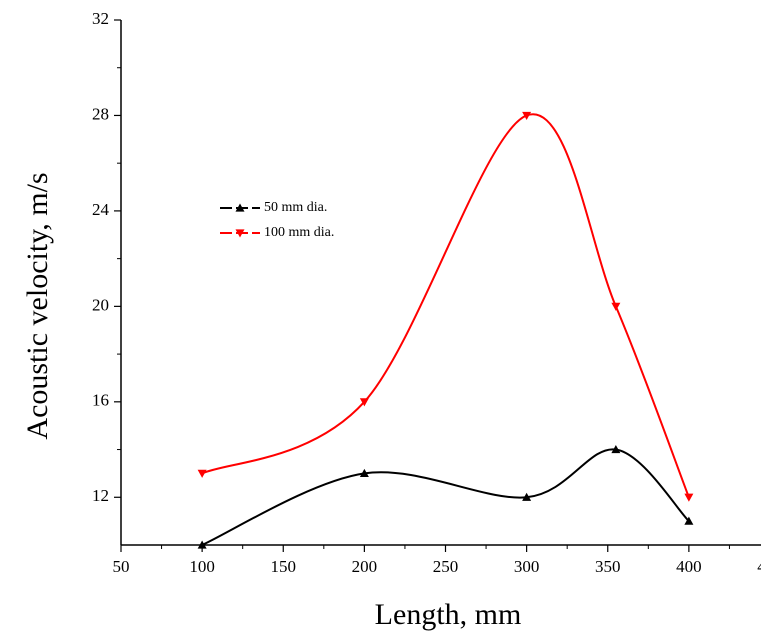  I want to click on x-tick-label: 300, so click(527, 566).